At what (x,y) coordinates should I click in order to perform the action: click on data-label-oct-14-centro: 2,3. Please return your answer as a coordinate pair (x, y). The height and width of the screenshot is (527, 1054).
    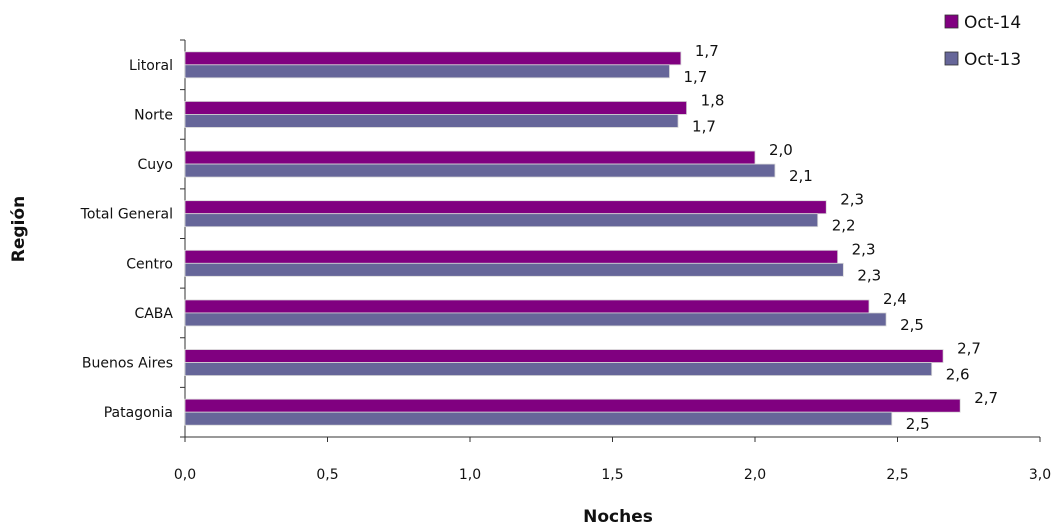
    Looking at the image, I should click on (864, 249).